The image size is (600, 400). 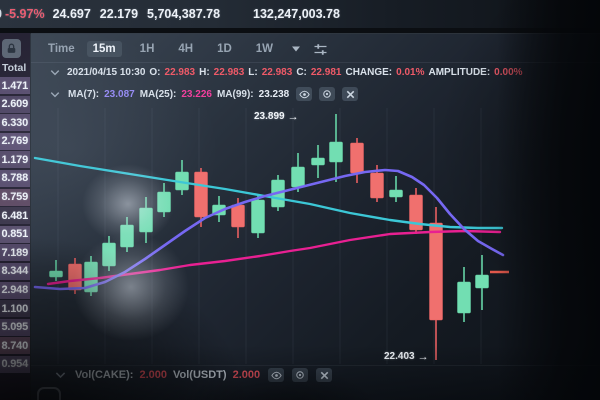 What do you see at coordinates (104, 375) in the screenshot?
I see `vol-base-label: Vol(CAKE):` at bounding box center [104, 375].